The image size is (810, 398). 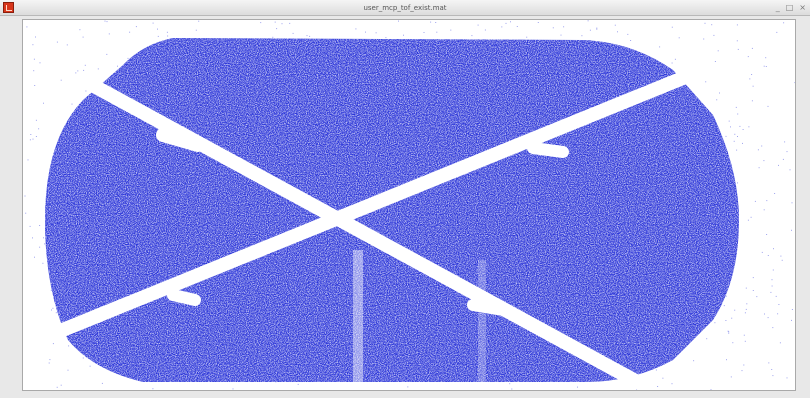 I want to click on app-icon, so click(x=8, y=7).